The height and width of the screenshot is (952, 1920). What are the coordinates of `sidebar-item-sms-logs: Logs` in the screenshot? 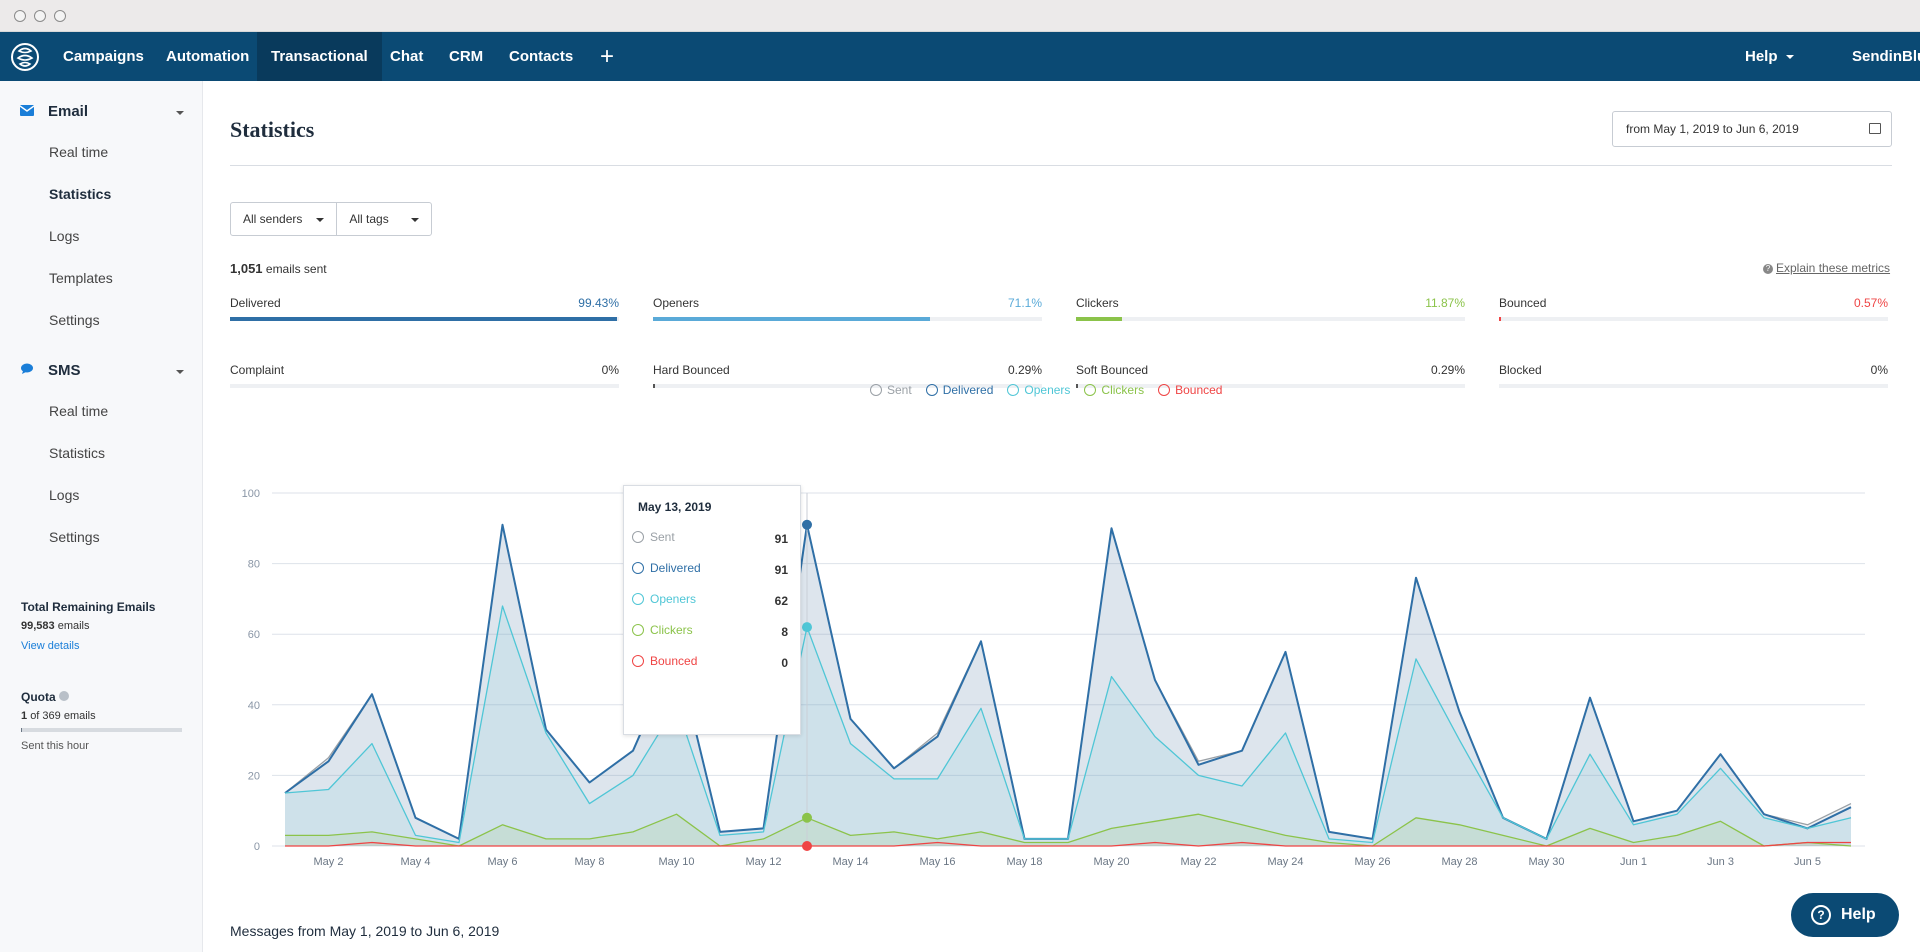 It's located at (64, 495).